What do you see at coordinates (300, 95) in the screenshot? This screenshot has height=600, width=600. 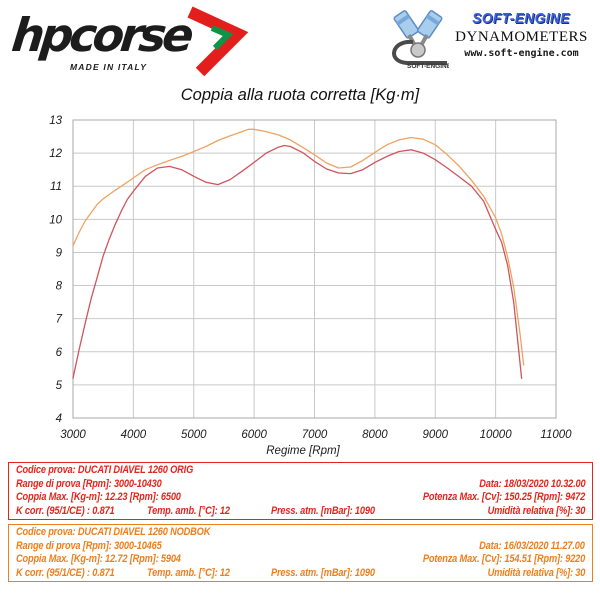 I see `chart-title: Coppia alla ruota corretta [Kg·m]` at bounding box center [300, 95].